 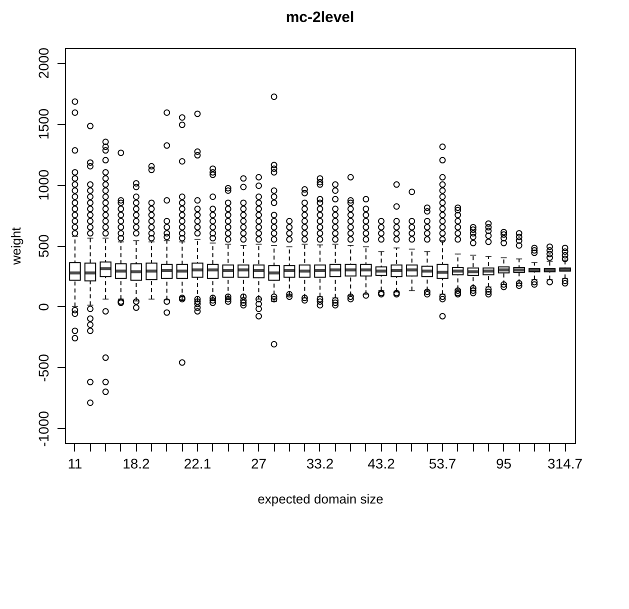 What do you see at coordinates (198, 464) in the screenshot?
I see `x-tick-label: 22.1` at bounding box center [198, 464].